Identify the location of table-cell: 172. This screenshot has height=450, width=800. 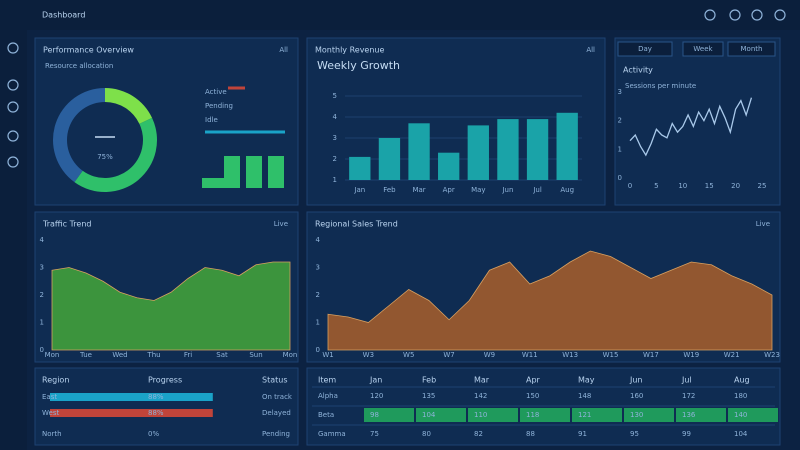
(688, 396).